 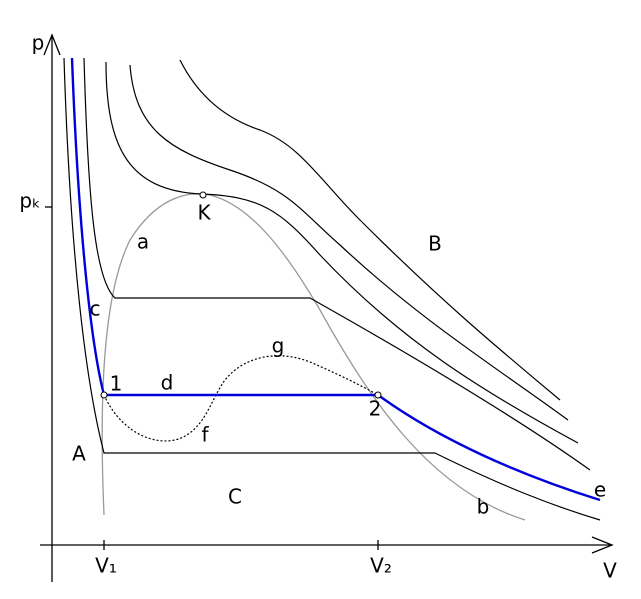 What do you see at coordinates (143, 242) in the screenshot?
I see `curve-label: a` at bounding box center [143, 242].